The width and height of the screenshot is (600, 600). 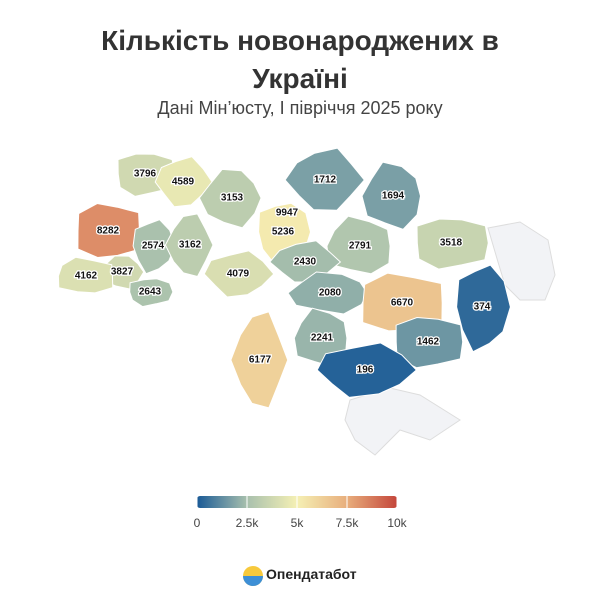 I want to click on legend-tick-label: 5k, so click(x=298, y=523).